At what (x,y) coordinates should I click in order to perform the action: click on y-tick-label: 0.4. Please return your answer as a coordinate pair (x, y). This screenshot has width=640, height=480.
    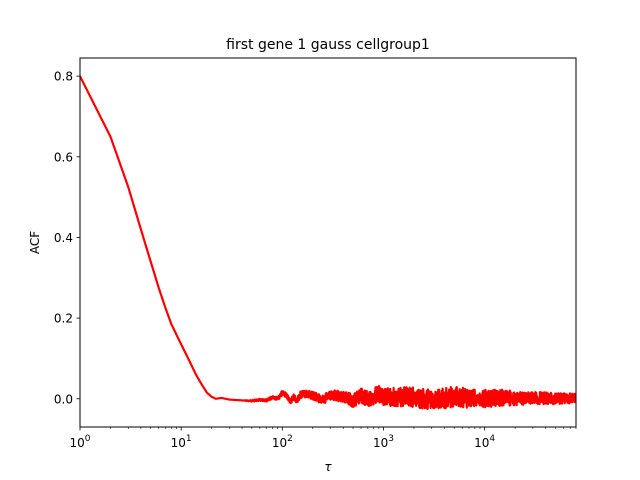
    Looking at the image, I should click on (63, 238).